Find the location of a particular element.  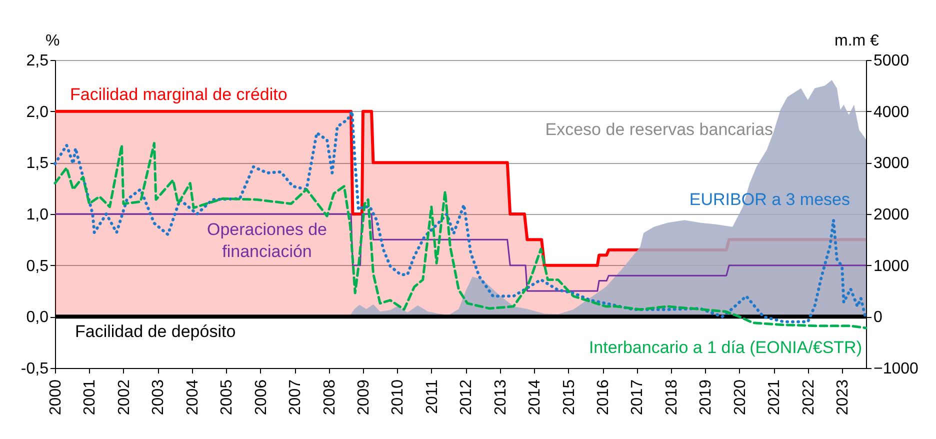

x-tick-label: 2016 is located at coordinates (603, 397).